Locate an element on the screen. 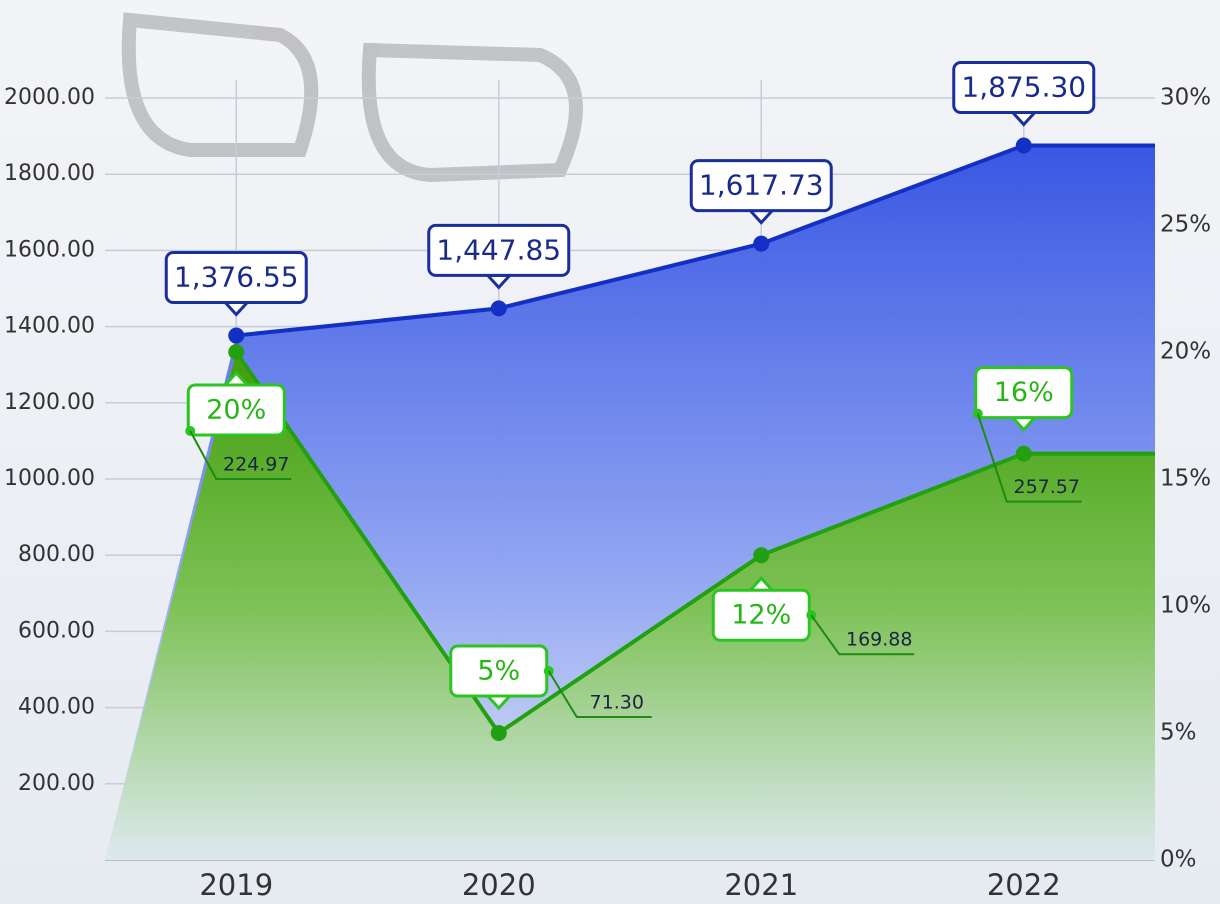 The width and height of the screenshot is (1220, 904). y-tick-label: 1200.00 is located at coordinates (49, 402).